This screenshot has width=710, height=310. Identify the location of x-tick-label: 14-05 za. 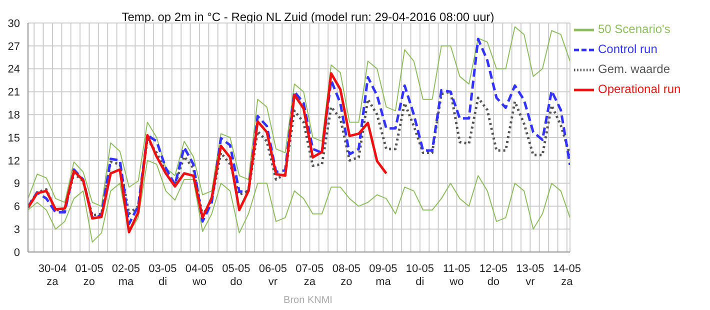
(567, 275).